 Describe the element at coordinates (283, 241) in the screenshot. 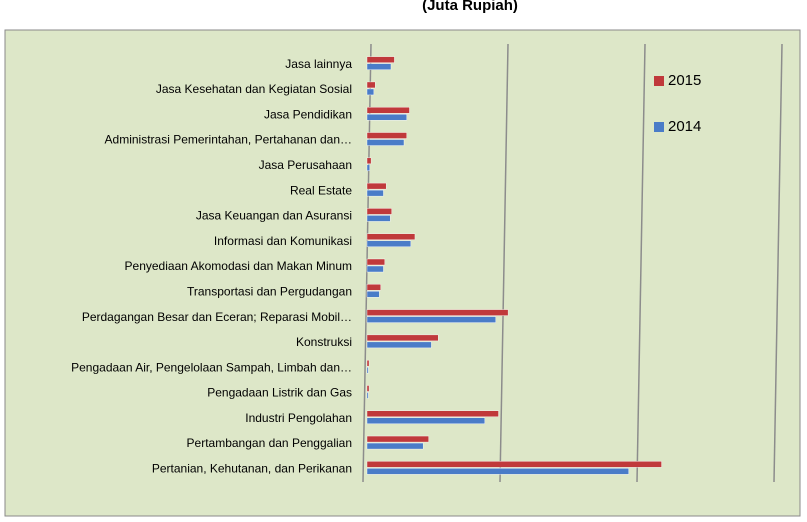

I see `y-tick-label: Informasi dan Komunikasi` at that location.